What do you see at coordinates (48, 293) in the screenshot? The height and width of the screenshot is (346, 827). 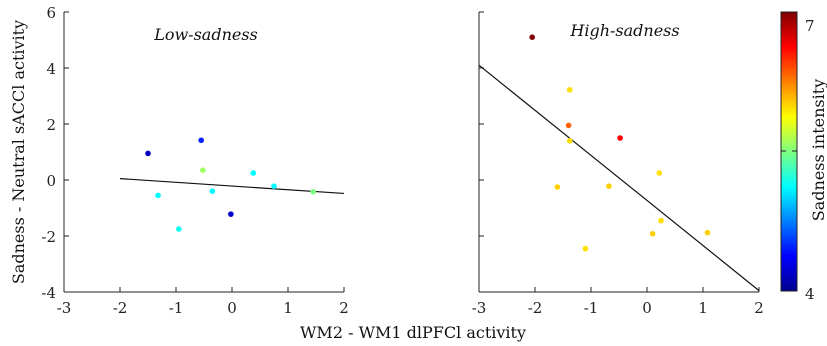 I see `y-tick-label: -4` at bounding box center [48, 293].